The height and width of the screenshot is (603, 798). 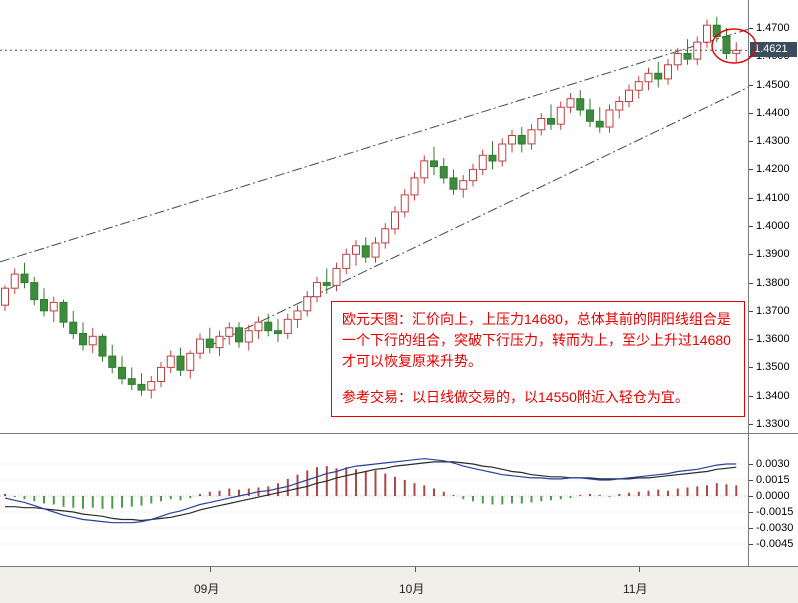 I want to click on price-axis-label: 1.3500, so click(x=773, y=367).